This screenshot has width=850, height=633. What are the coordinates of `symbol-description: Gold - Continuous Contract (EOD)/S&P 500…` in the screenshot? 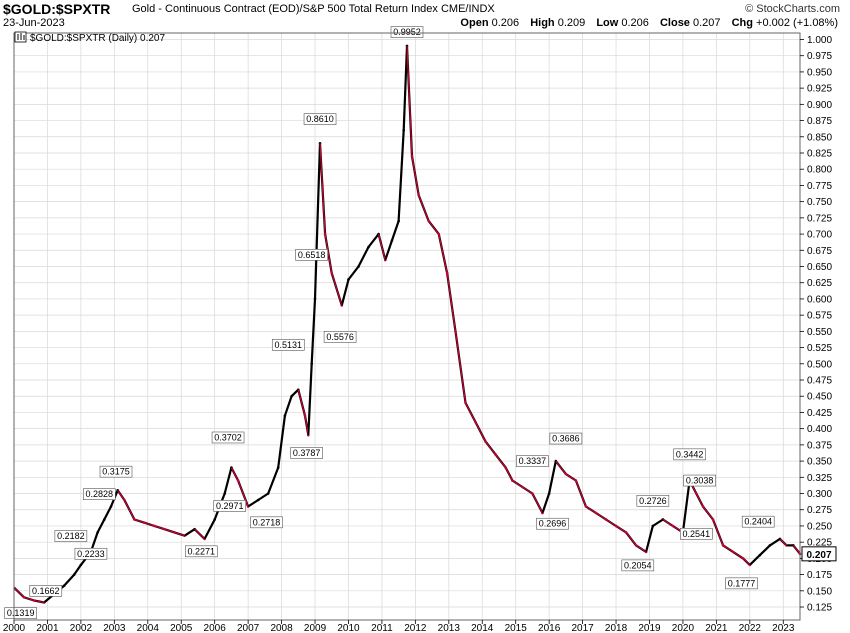 It's located at (313, 9).